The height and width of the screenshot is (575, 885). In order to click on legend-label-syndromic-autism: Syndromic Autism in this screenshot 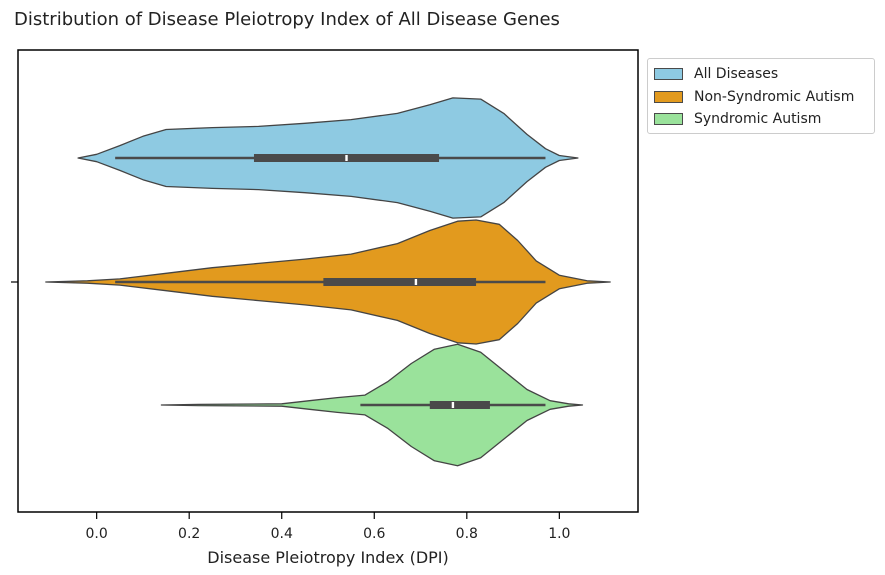, I will do `click(758, 119)`.